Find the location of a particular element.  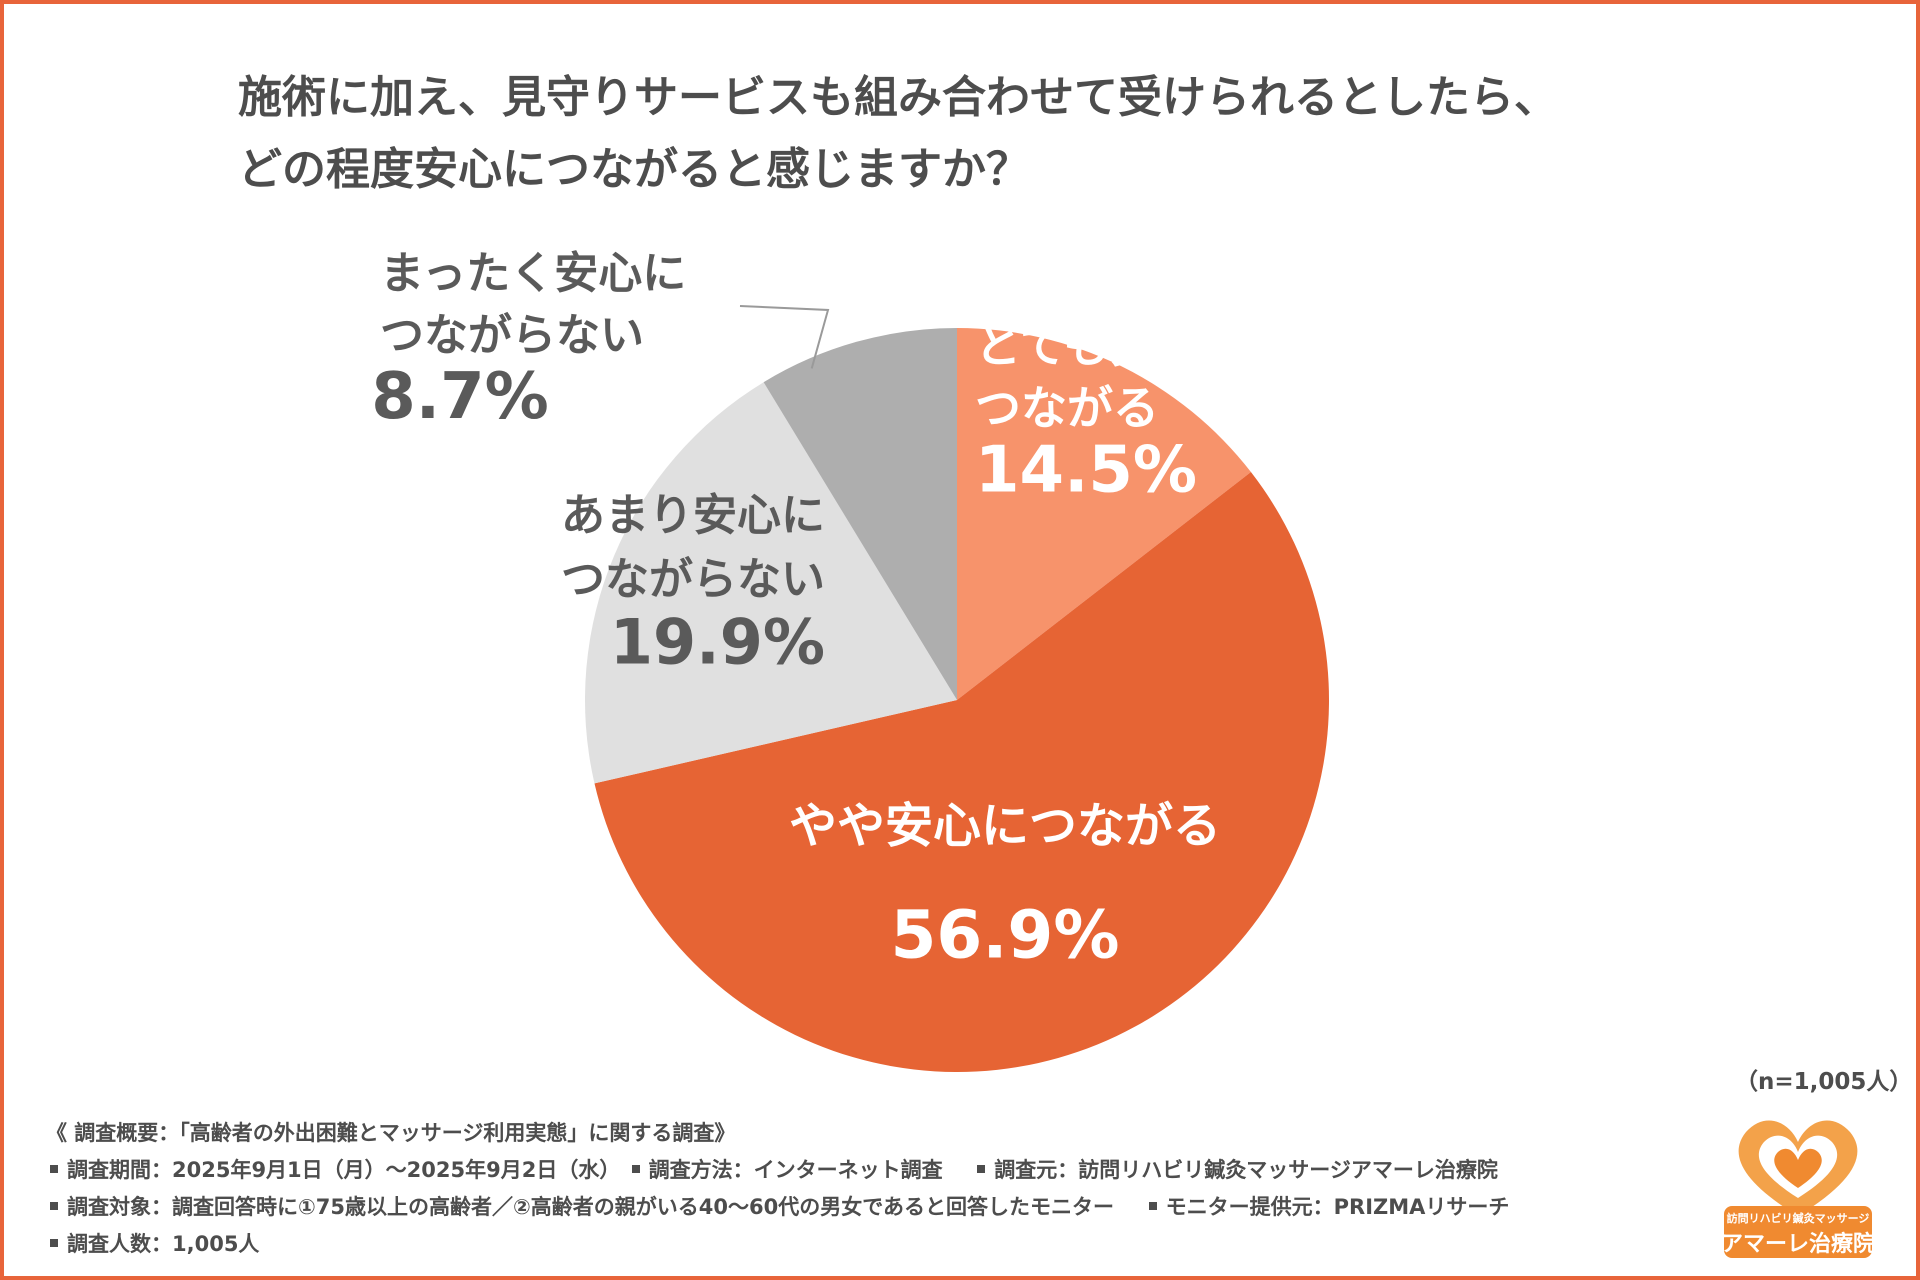

logo-subtitle: 訪問リハビリ鍼灸マッサージ is located at coordinates (1798, 1218).